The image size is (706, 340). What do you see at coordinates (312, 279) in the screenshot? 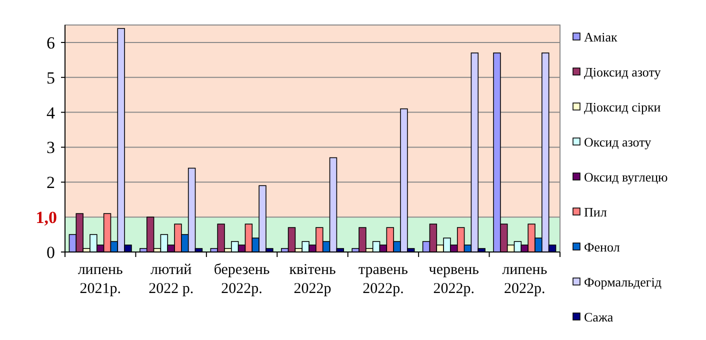
I see `x-tick-label: квітень 2022р` at bounding box center [312, 279].